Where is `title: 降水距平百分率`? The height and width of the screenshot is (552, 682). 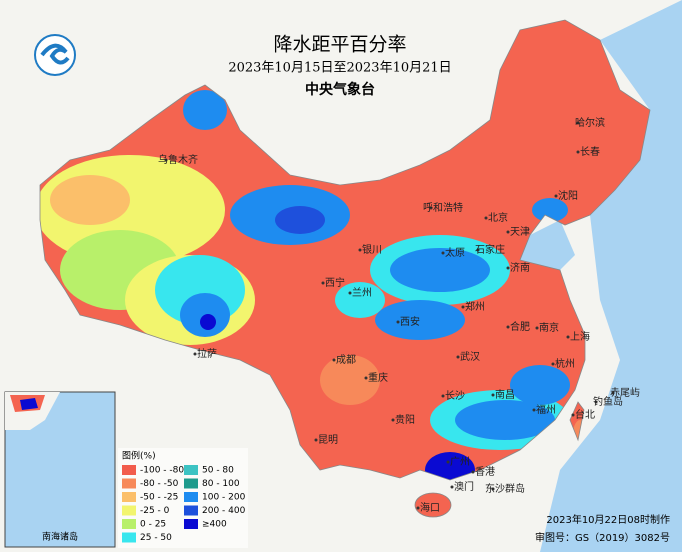
title: 降水距平百分率 is located at coordinates (339, 45).